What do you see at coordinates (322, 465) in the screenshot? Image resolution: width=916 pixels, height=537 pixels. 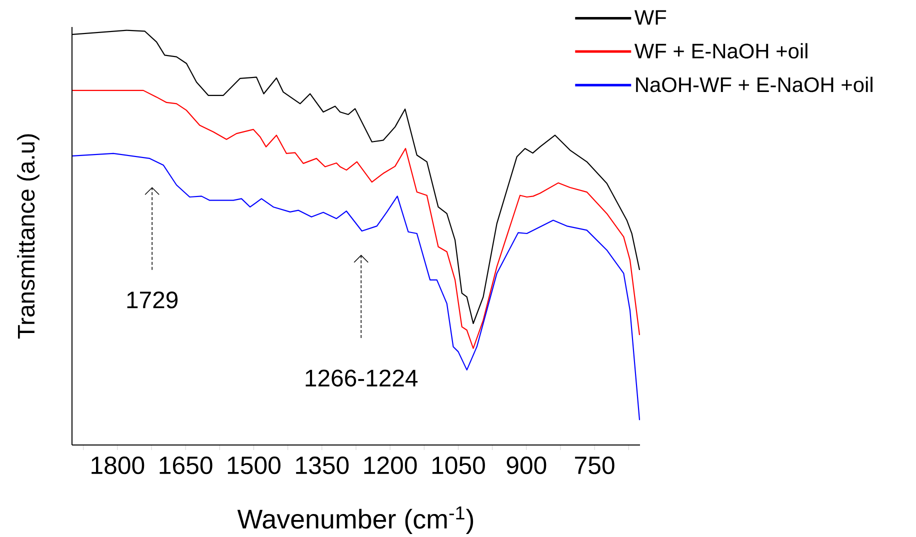 I see `x-tick-label: 1350` at bounding box center [322, 465].